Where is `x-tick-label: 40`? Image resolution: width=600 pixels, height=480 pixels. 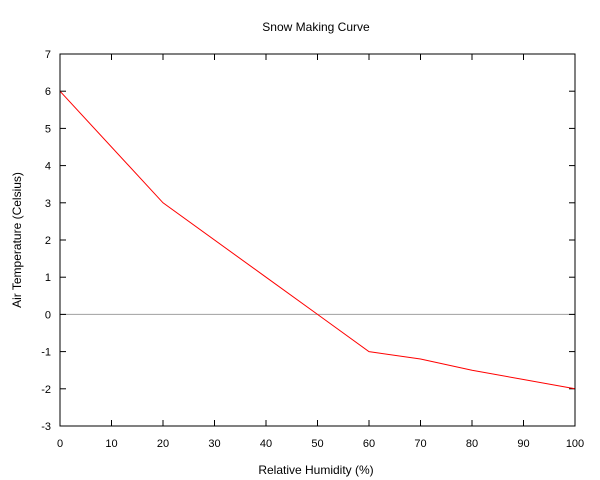
x-tick-label: 40 is located at coordinates (266, 444).